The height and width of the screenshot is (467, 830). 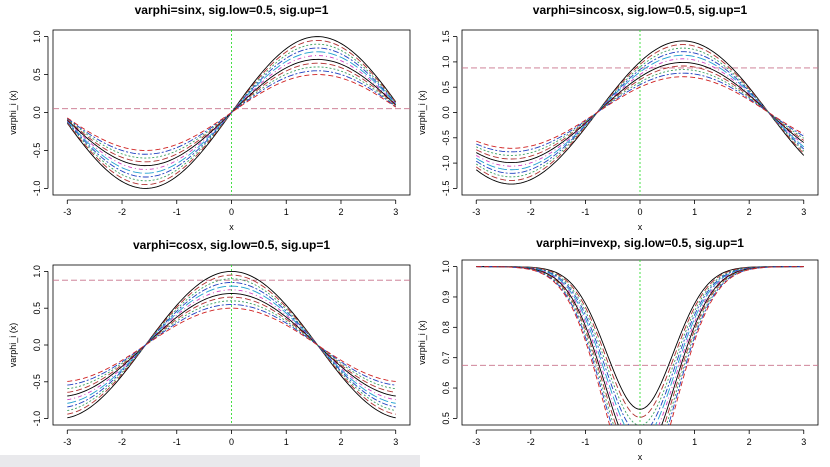 I want to click on y-tick-label: 1.5, so click(x=446, y=36).